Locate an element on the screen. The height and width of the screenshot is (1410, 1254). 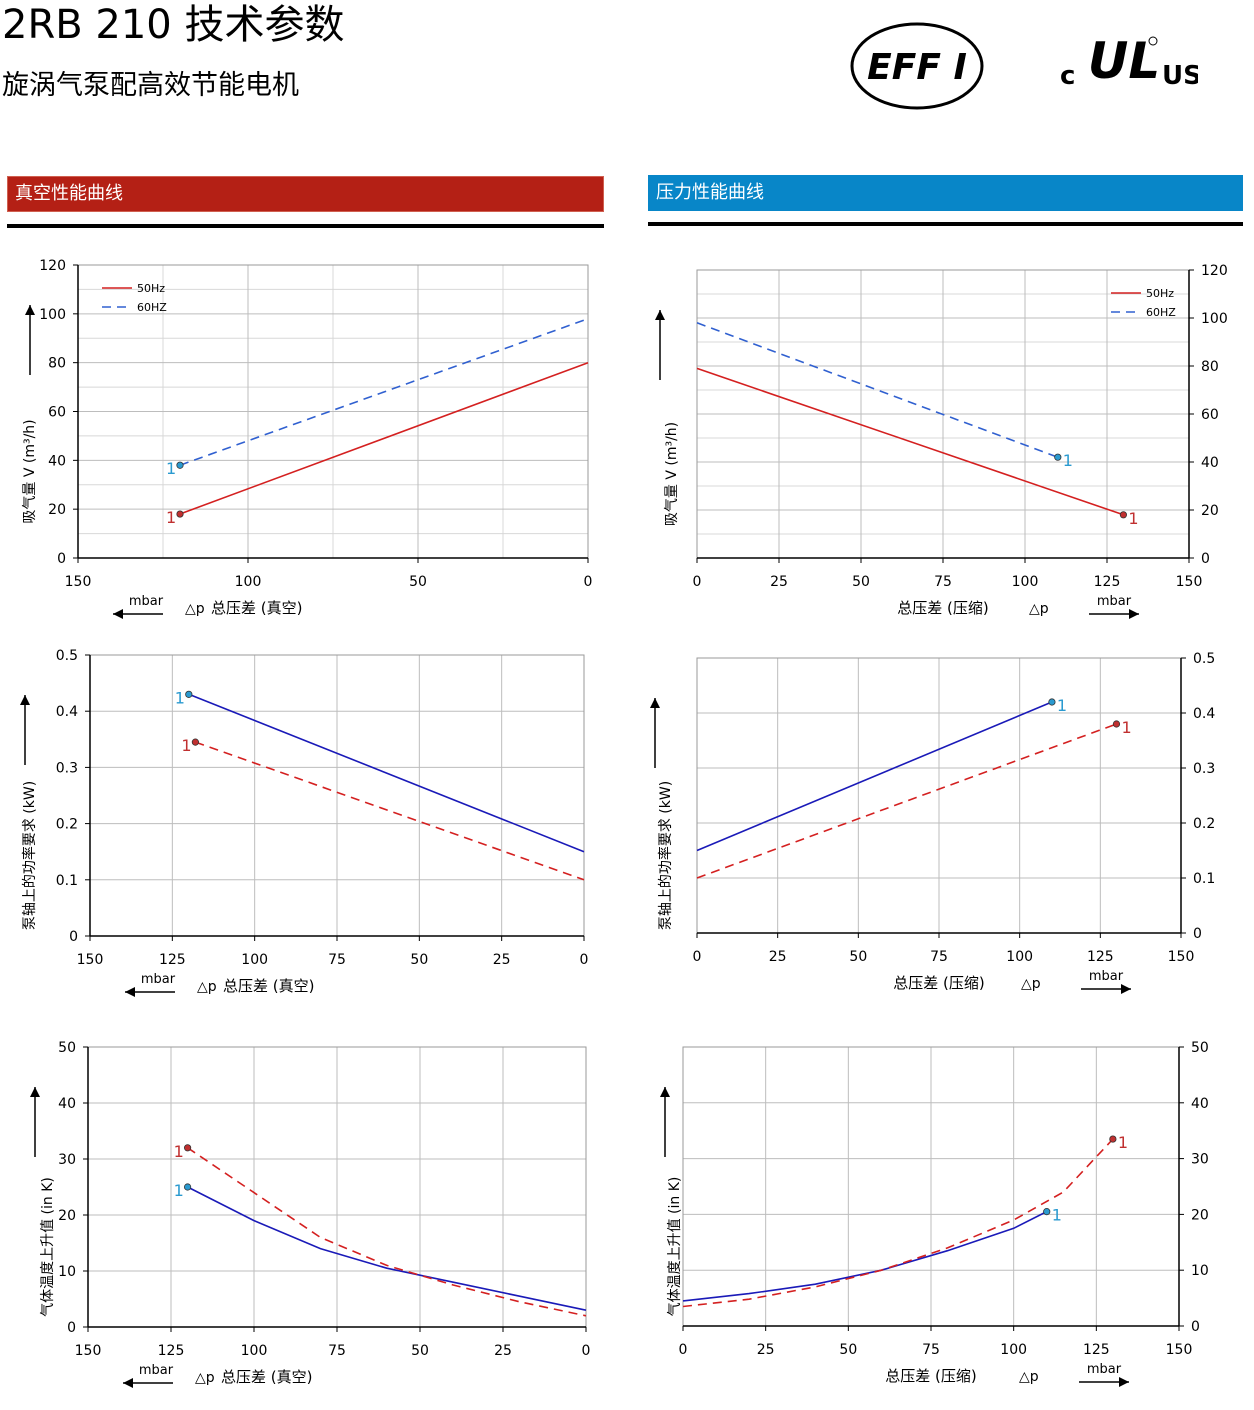
legend-label: 50Hz is located at coordinates (151, 288).